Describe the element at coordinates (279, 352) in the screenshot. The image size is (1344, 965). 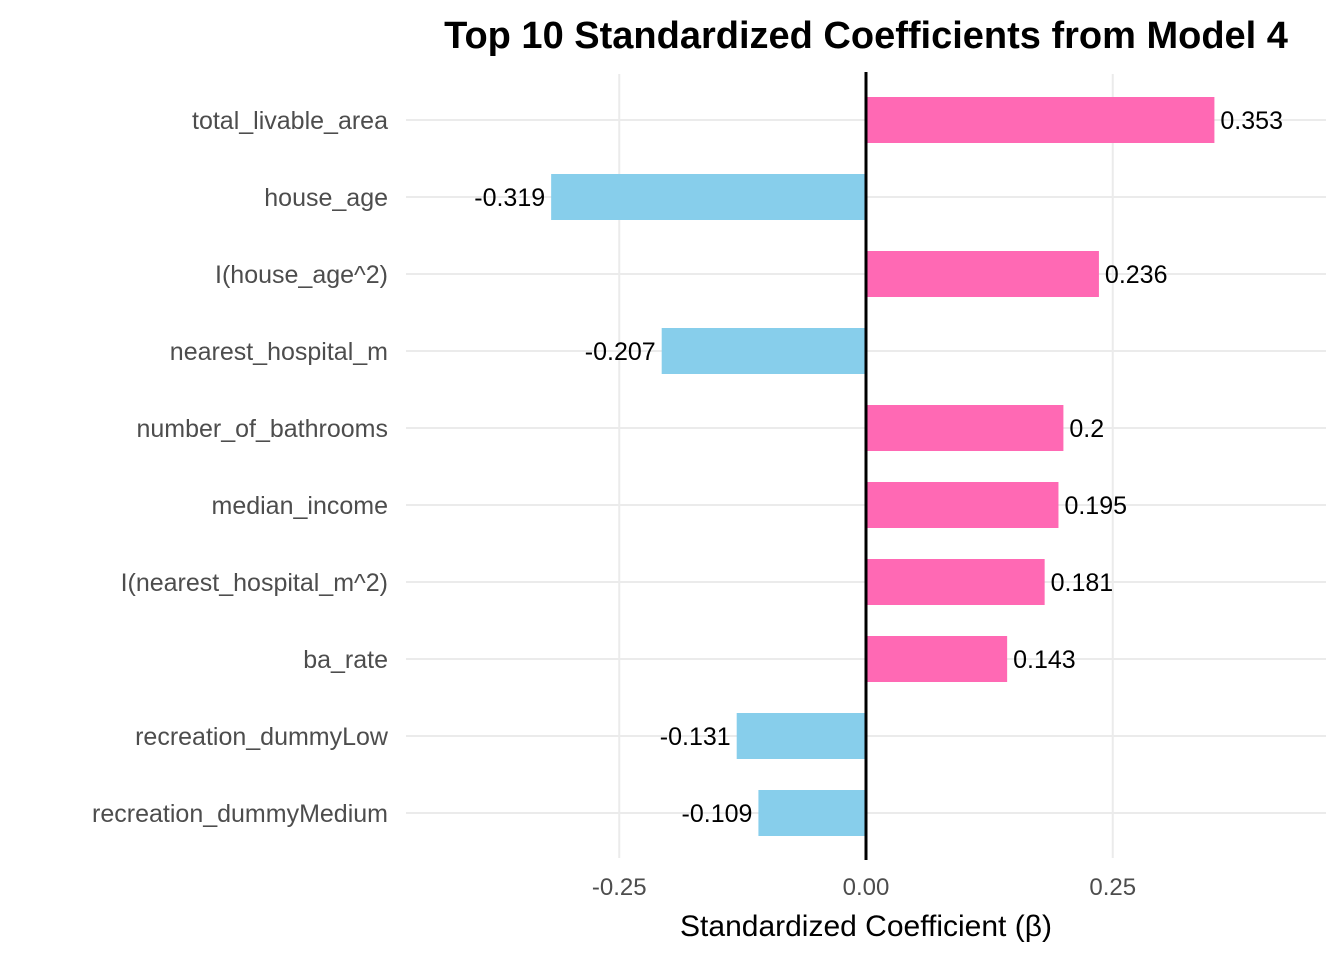
I see `category-label: nearest_hospital_m` at that location.